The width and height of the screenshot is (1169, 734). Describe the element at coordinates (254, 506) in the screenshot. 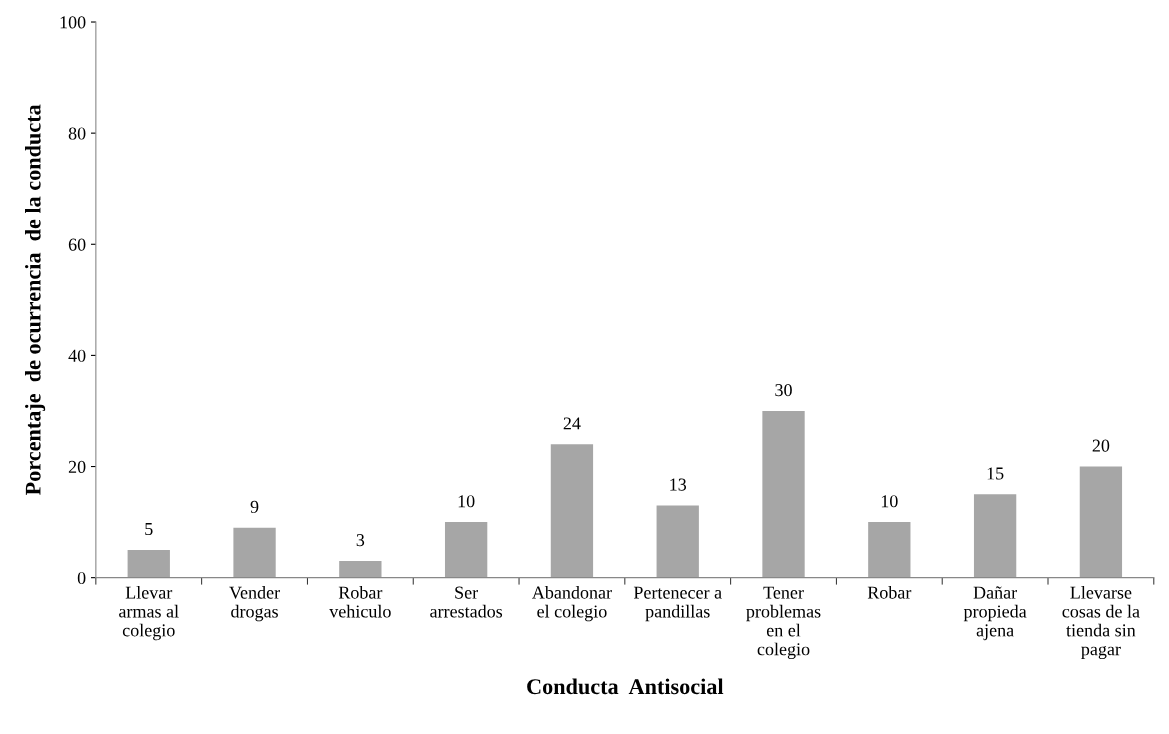

I see `data-label: 9` at that location.